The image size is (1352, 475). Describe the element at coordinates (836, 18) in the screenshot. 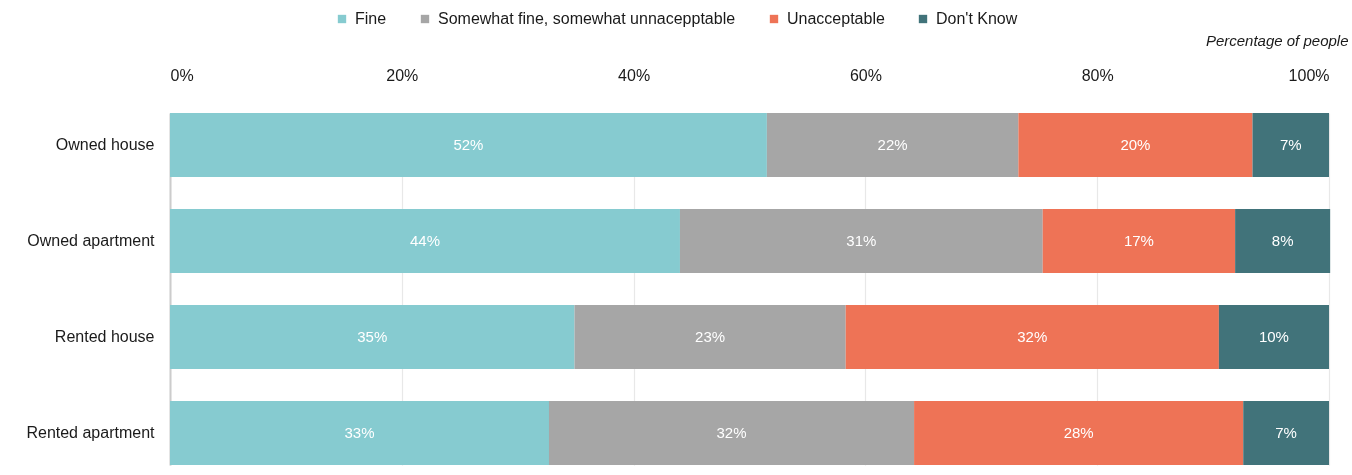

I see `legend-label: Unacceptable` at that location.